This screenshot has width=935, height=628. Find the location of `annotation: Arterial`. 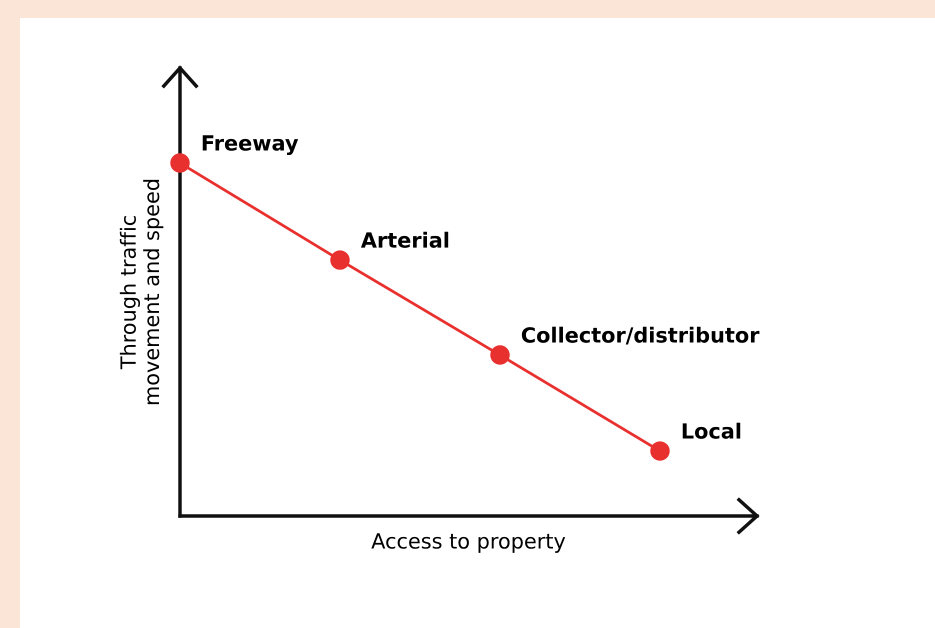

annotation: Arterial is located at coordinates (404, 240).